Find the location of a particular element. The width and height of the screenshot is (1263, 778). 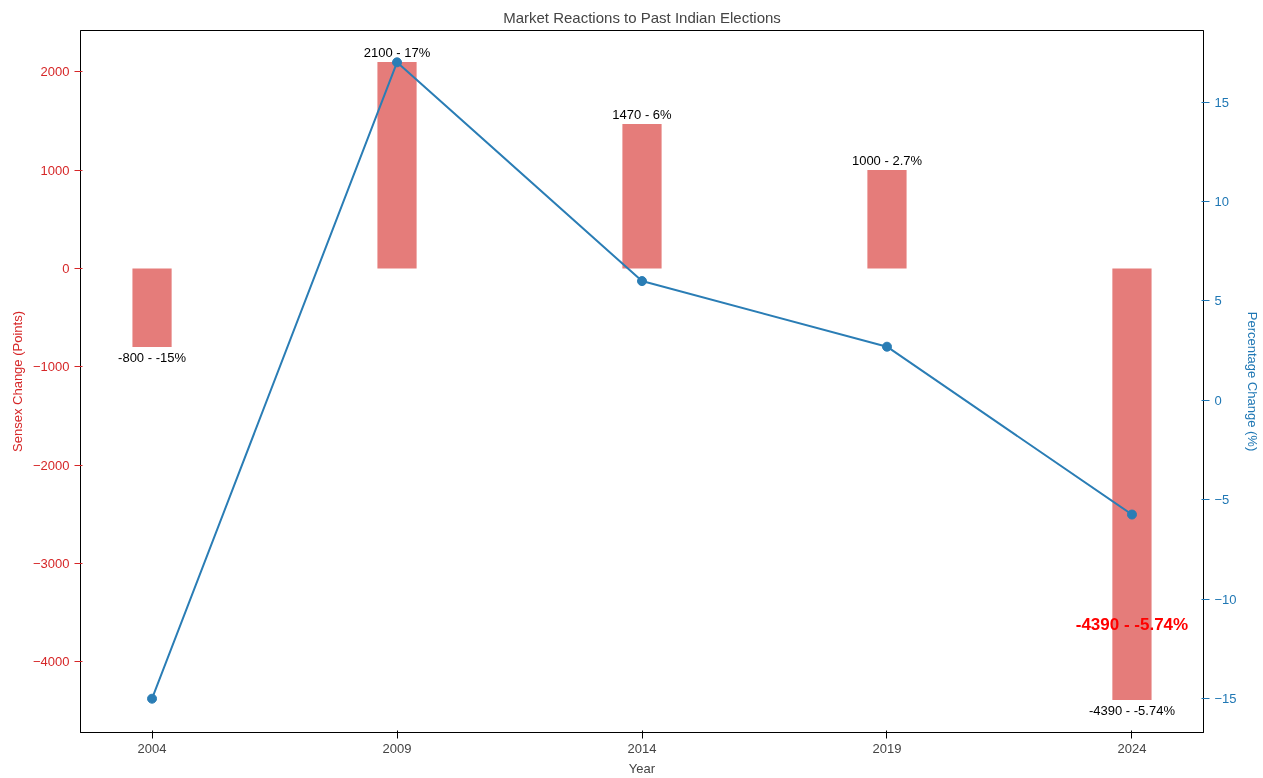

x-tick-label: 2019 is located at coordinates (887, 748).